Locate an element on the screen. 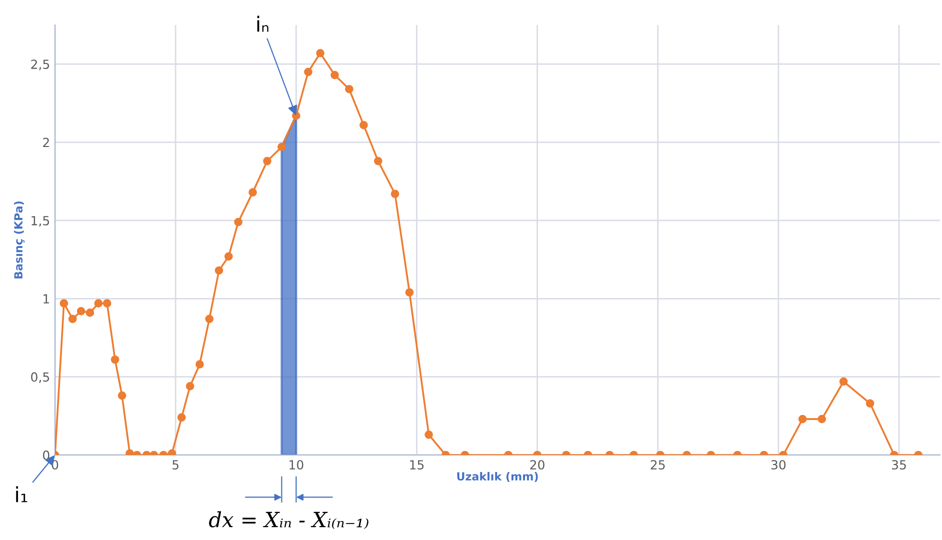 This screenshot has height=540, width=942. x-tick-label: 10 is located at coordinates (297, 465).